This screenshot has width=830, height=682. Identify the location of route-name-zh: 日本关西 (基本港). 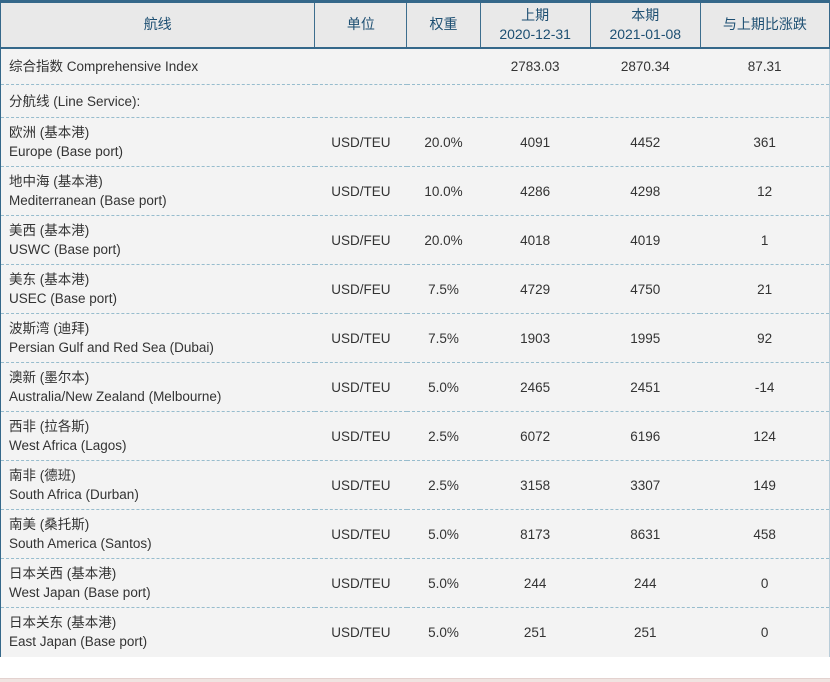
(63, 573).